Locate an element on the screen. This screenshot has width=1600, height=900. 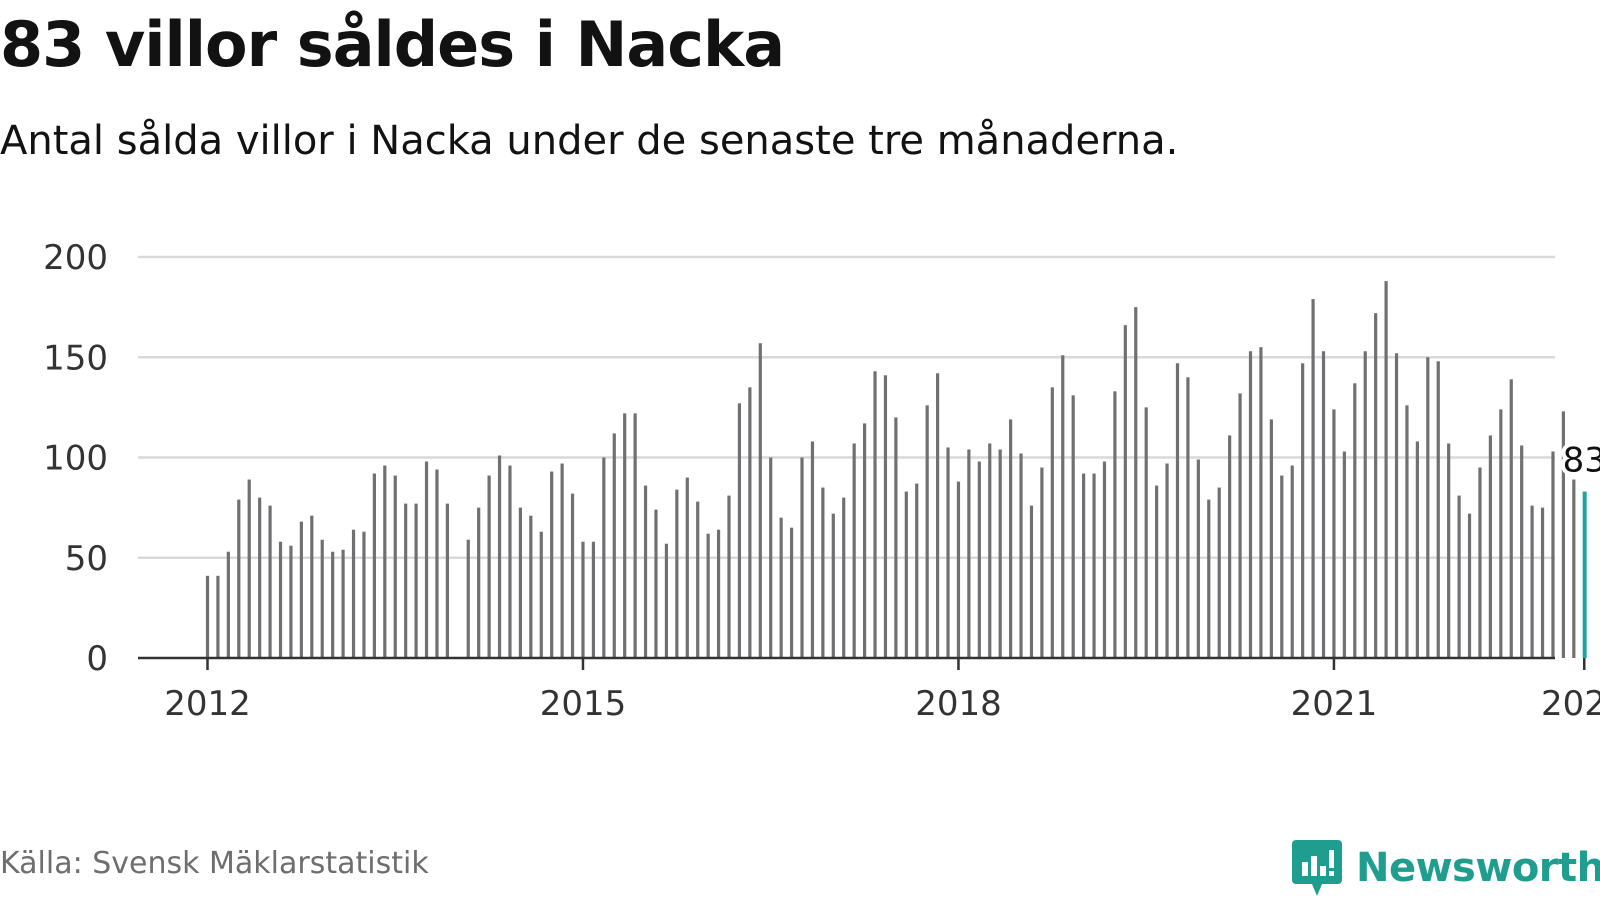
y-tick-label: 0 is located at coordinates (97, 659).